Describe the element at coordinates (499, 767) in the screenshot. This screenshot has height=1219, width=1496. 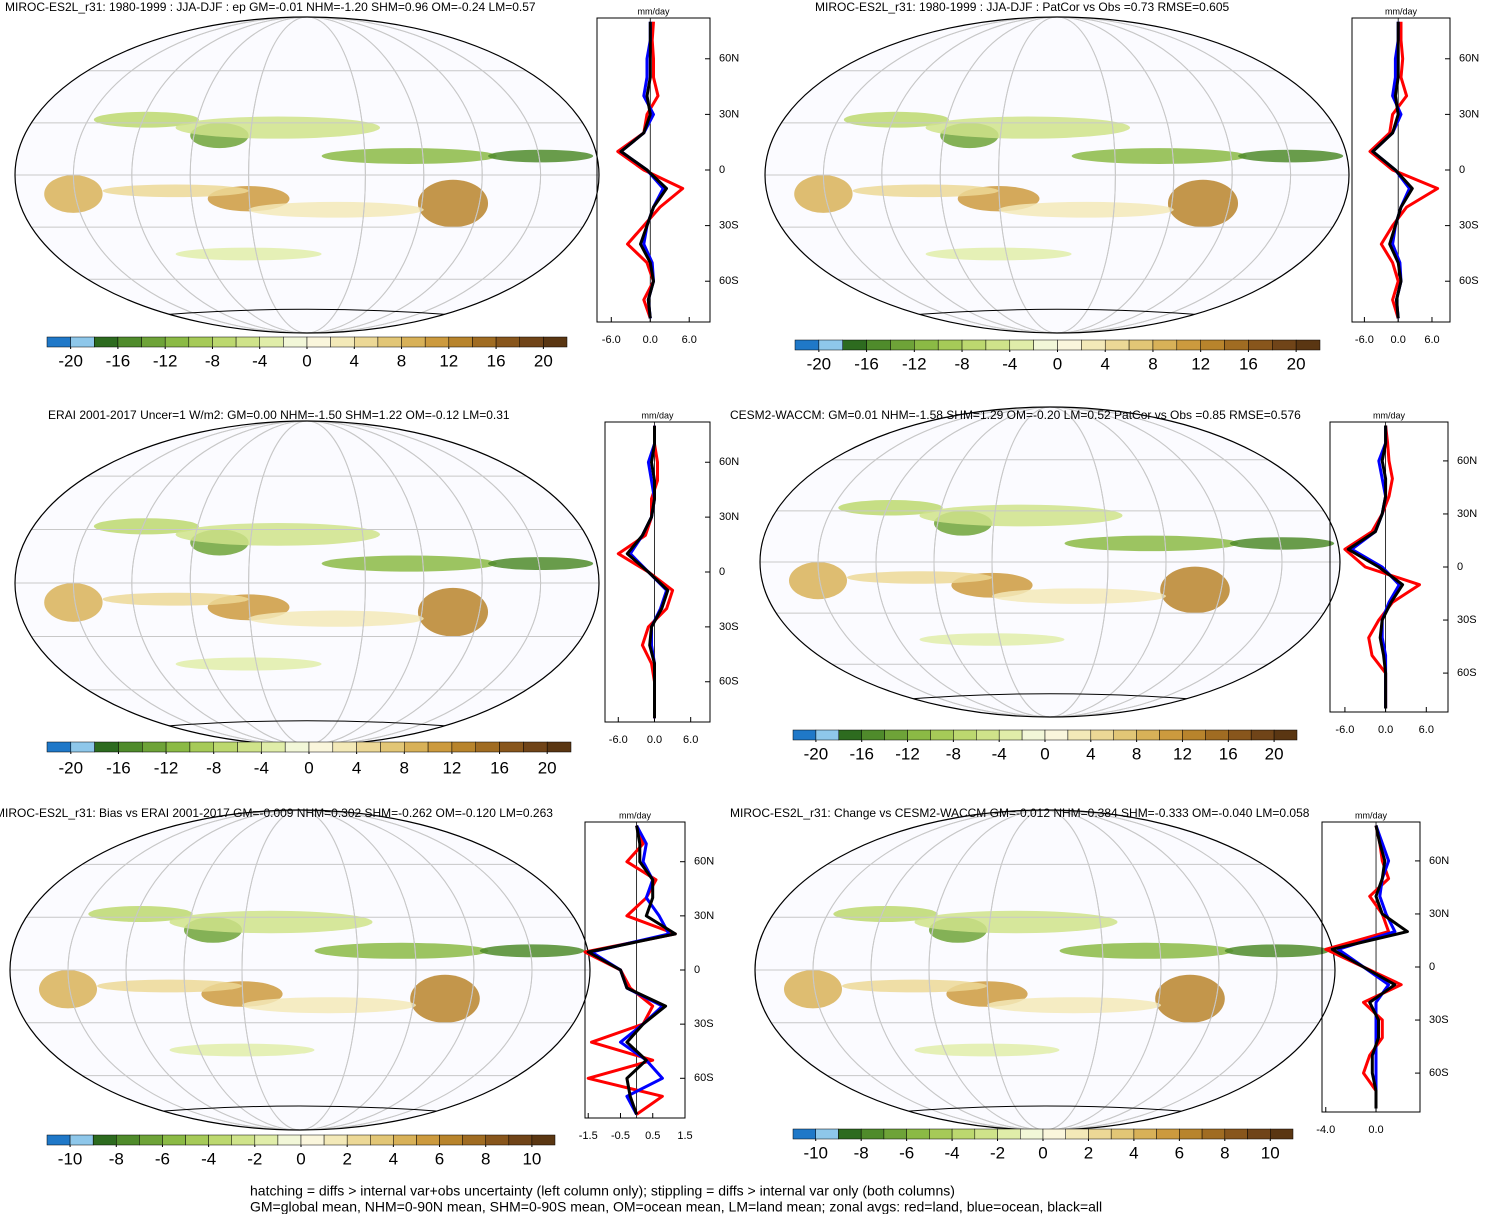
I see `colorbar-label: 16` at that location.